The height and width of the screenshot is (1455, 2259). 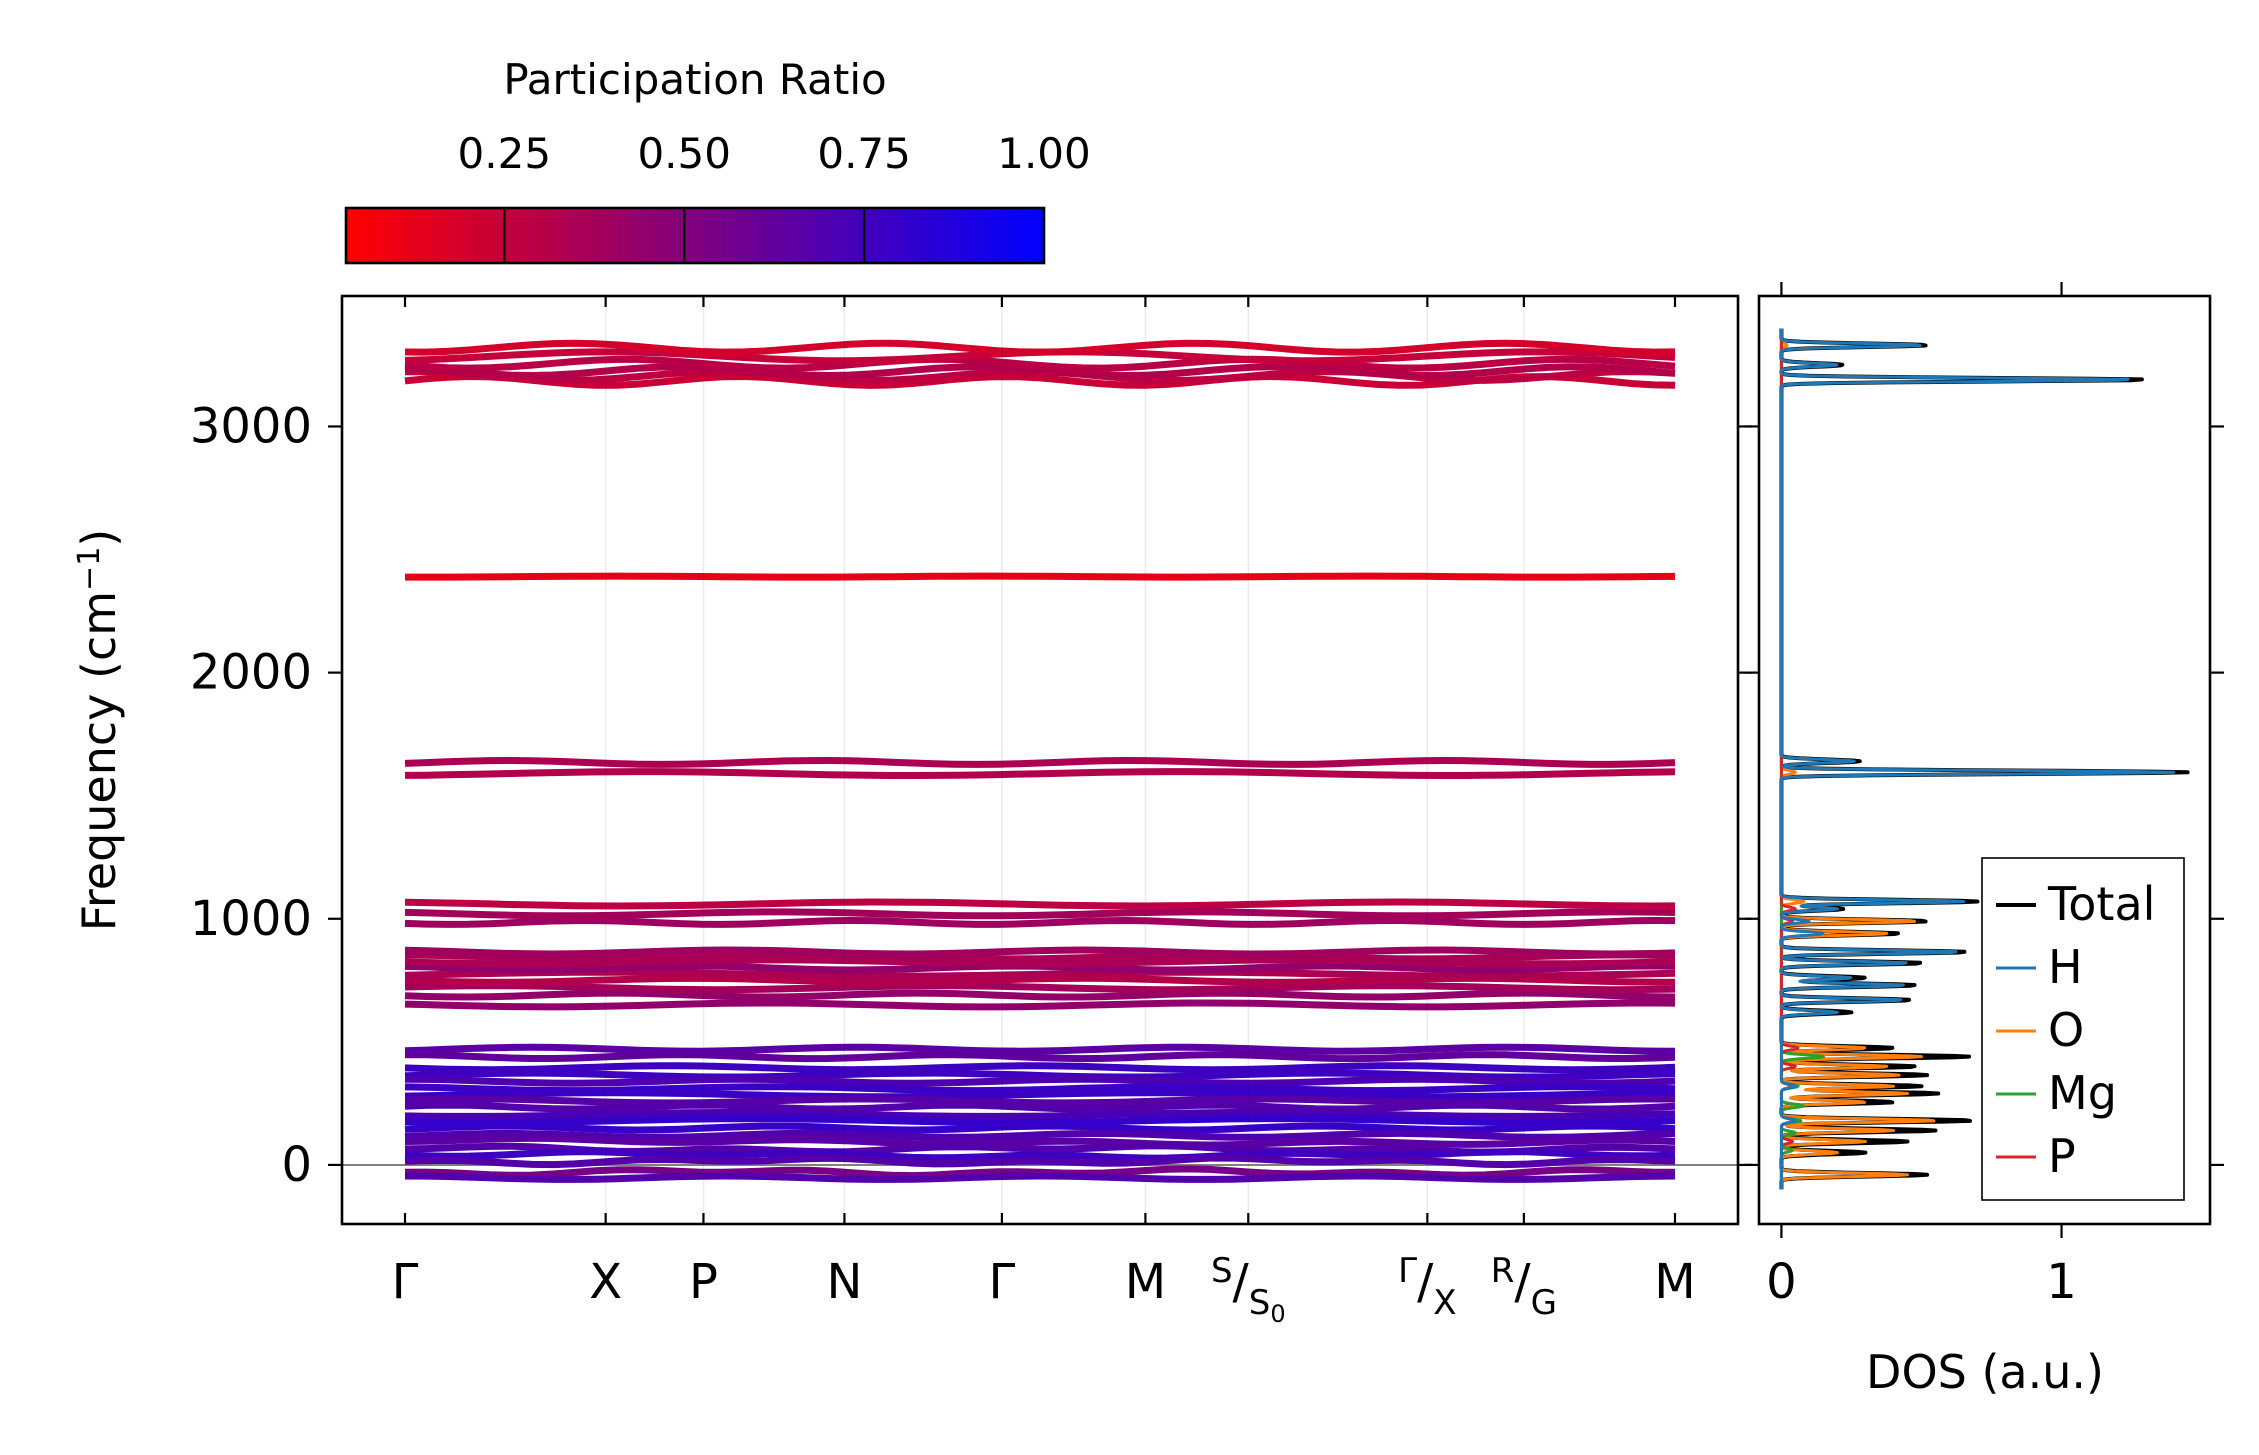 What do you see at coordinates (1248, 1289) in the screenshot?
I see `kpath-label: S/S0` at bounding box center [1248, 1289].